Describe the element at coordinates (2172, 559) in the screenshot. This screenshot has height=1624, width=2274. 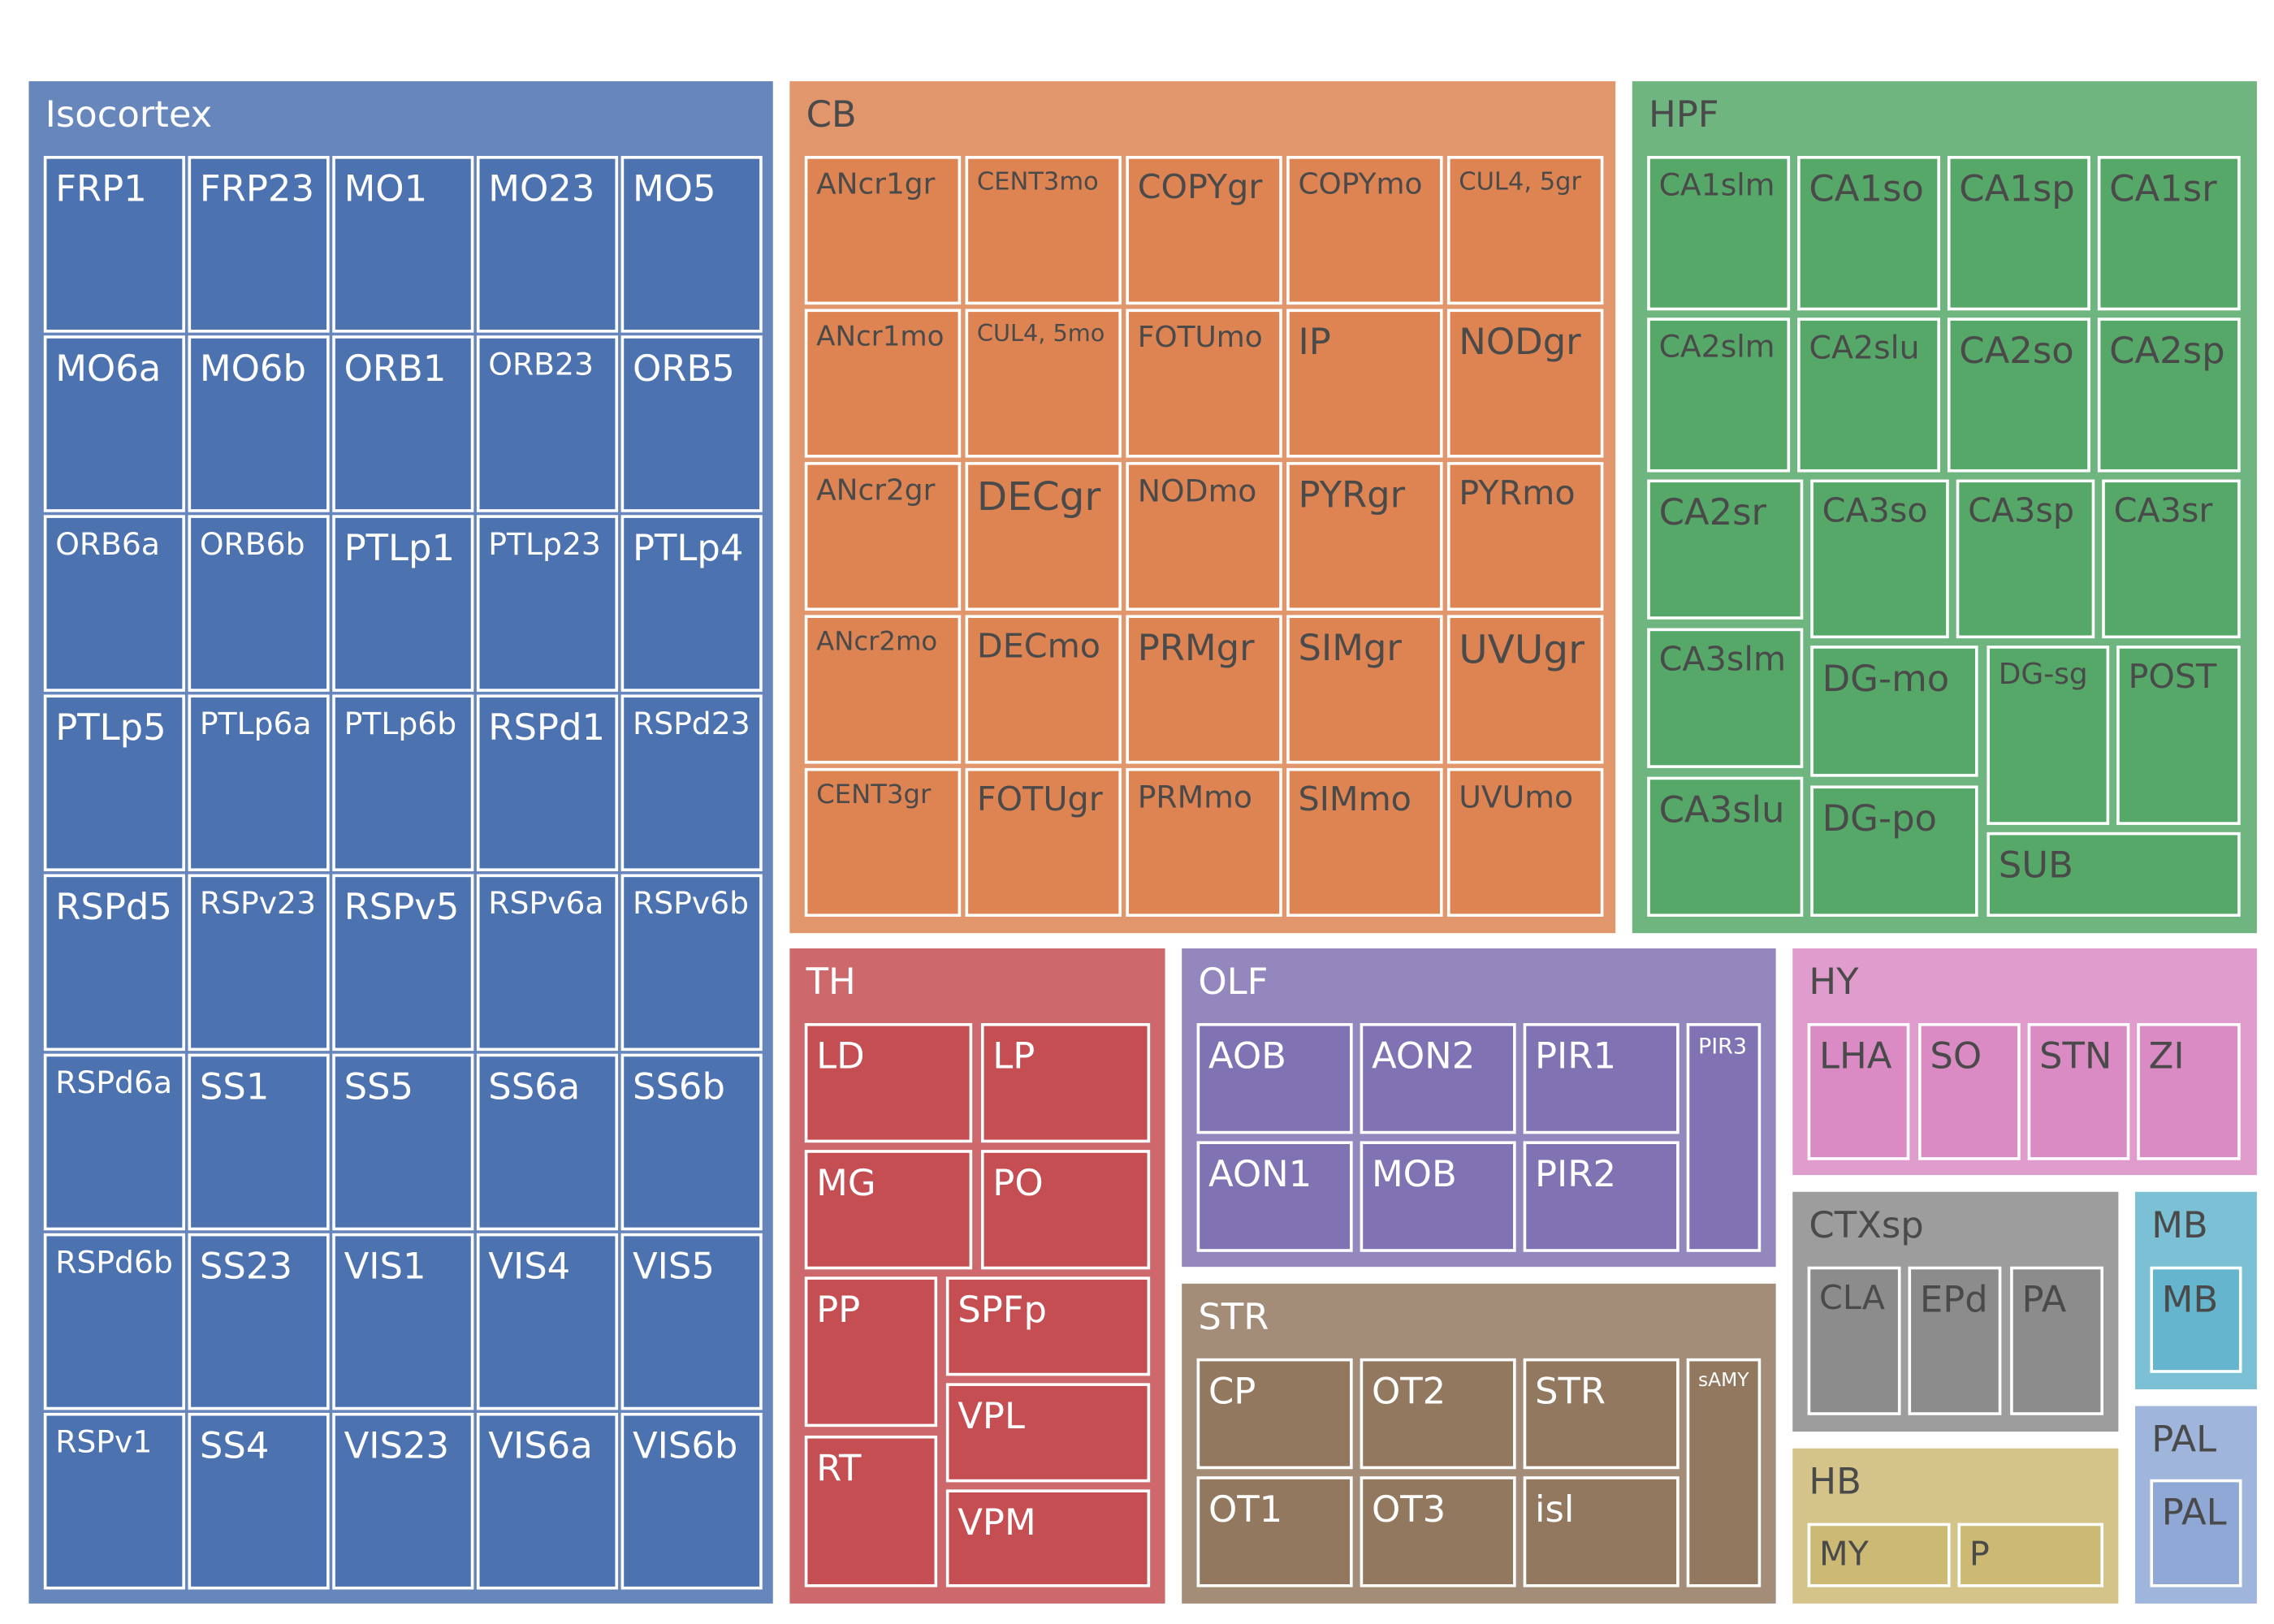
I see `leaf-hpf-ca3sr` at that location.